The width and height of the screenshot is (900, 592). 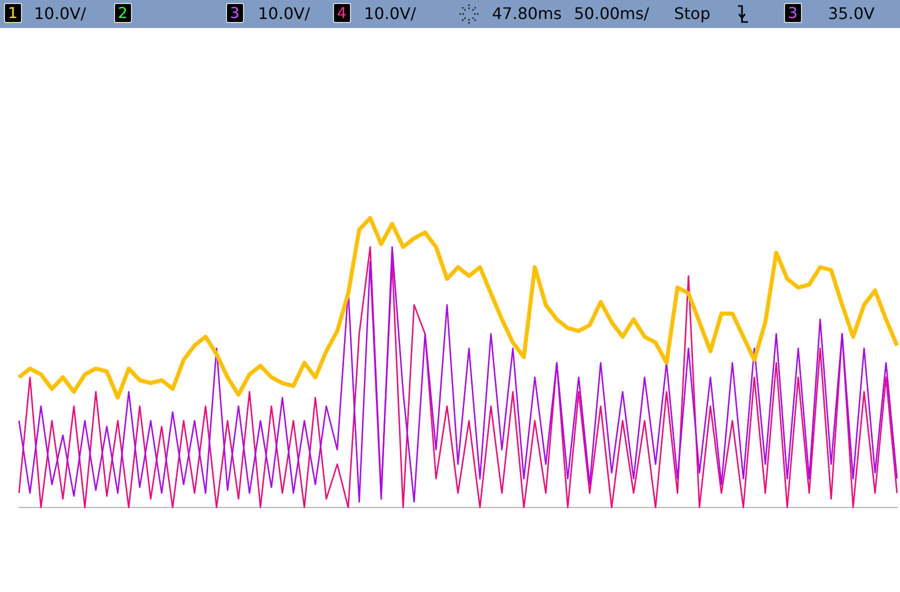 What do you see at coordinates (692, 13) in the screenshot?
I see `text: Stop` at bounding box center [692, 13].